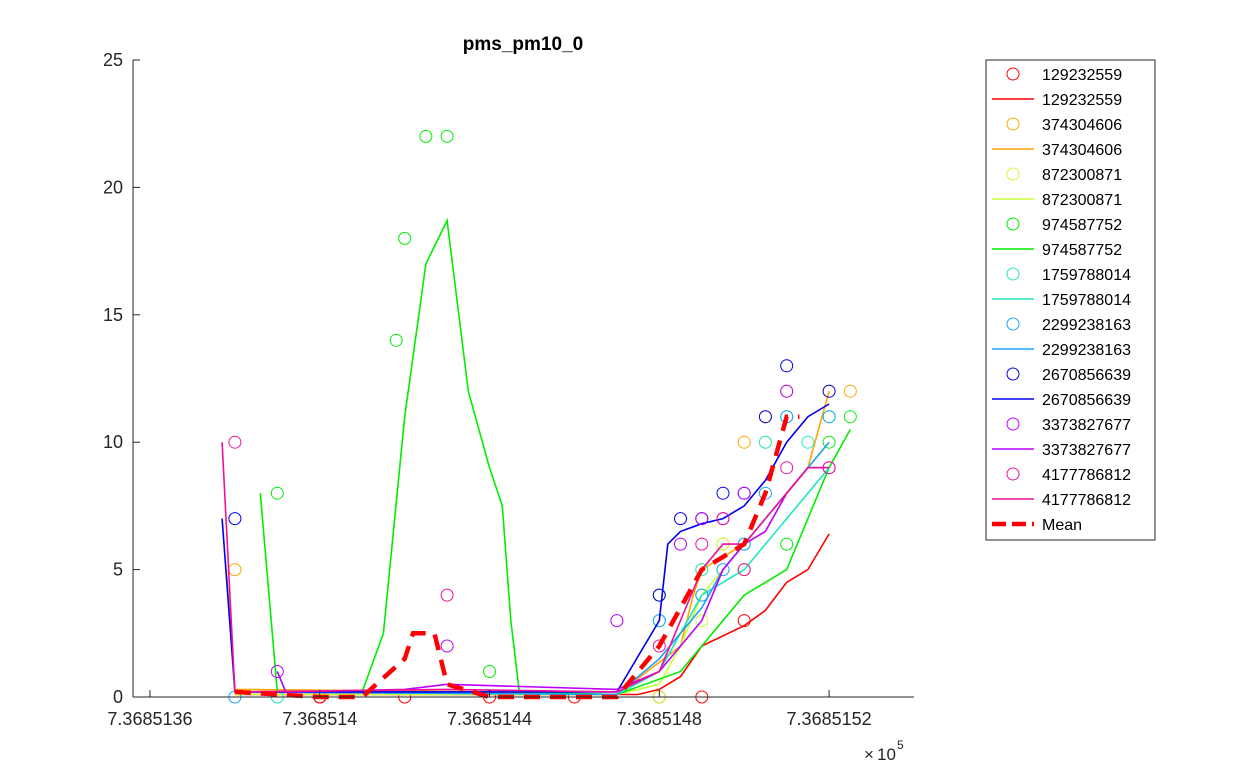 Image resolution: width=1250 pixels, height=781 pixels. Describe the element at coordinates (1037, 525) in the screenshot. I see `legend-item: Mean` at that location.